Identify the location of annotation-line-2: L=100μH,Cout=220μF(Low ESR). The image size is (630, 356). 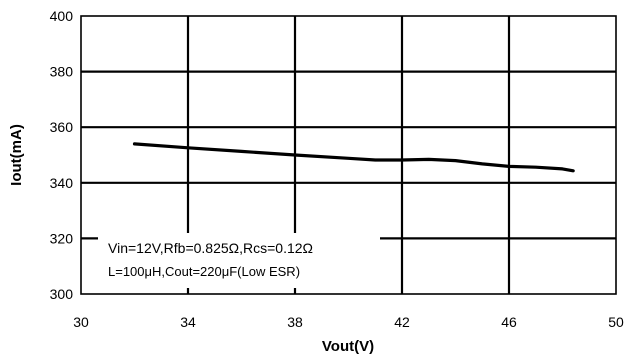
(204, 271).